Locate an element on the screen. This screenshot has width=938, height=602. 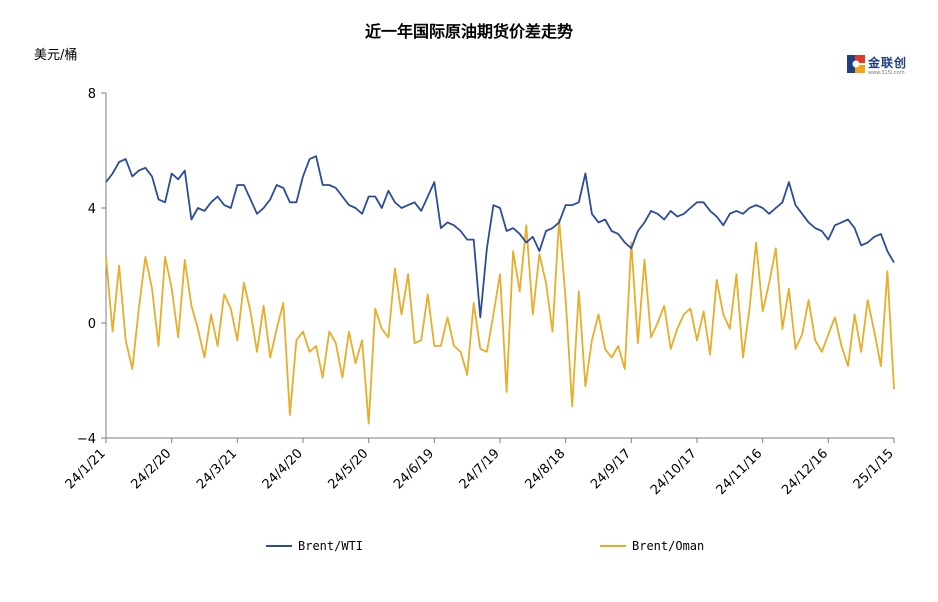
brand-logo: 金联创 www.315i.com is located at coordinates (881, 67).